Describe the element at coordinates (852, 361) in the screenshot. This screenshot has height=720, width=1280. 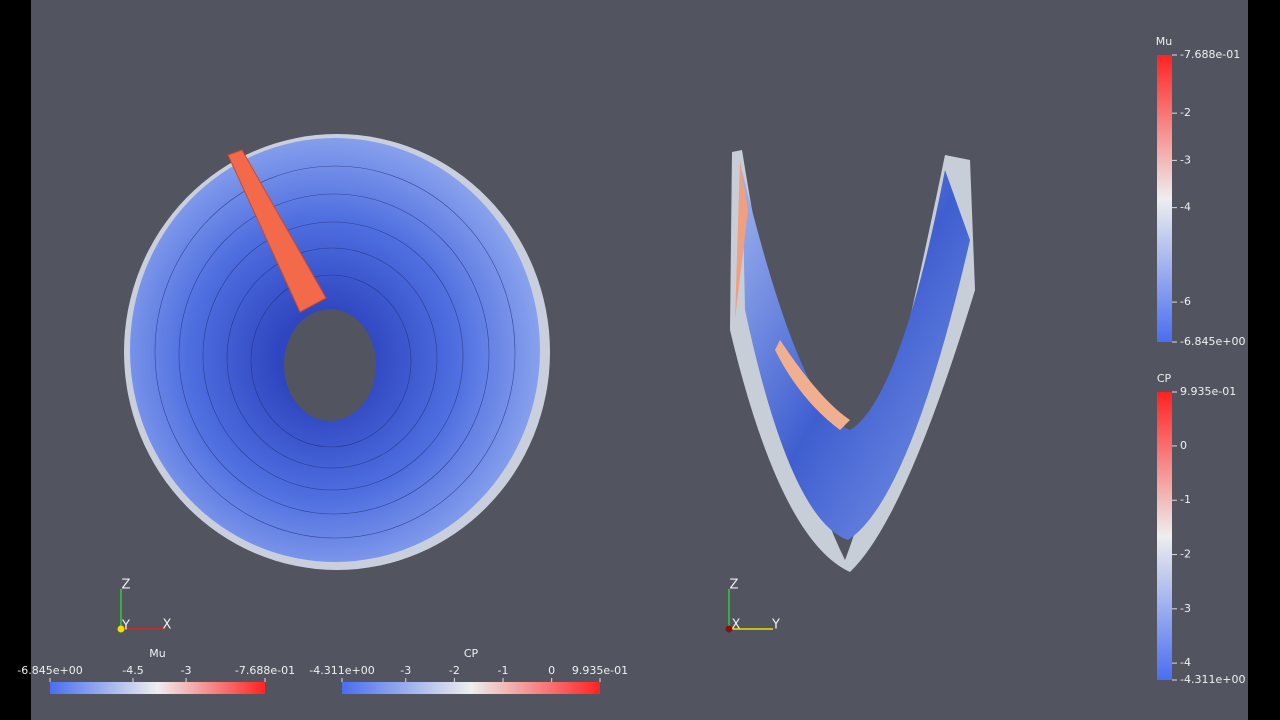
I see `v-render` at that location.